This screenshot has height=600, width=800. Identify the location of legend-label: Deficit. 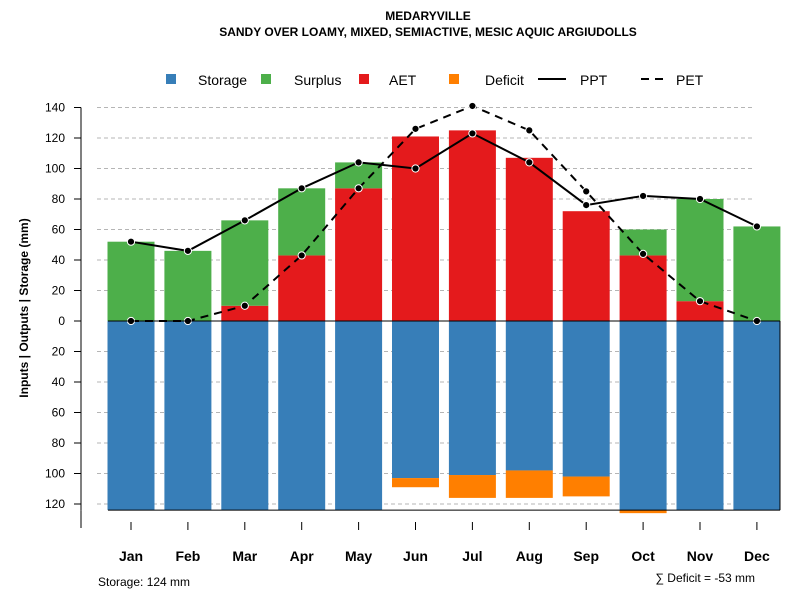
(504, 80).